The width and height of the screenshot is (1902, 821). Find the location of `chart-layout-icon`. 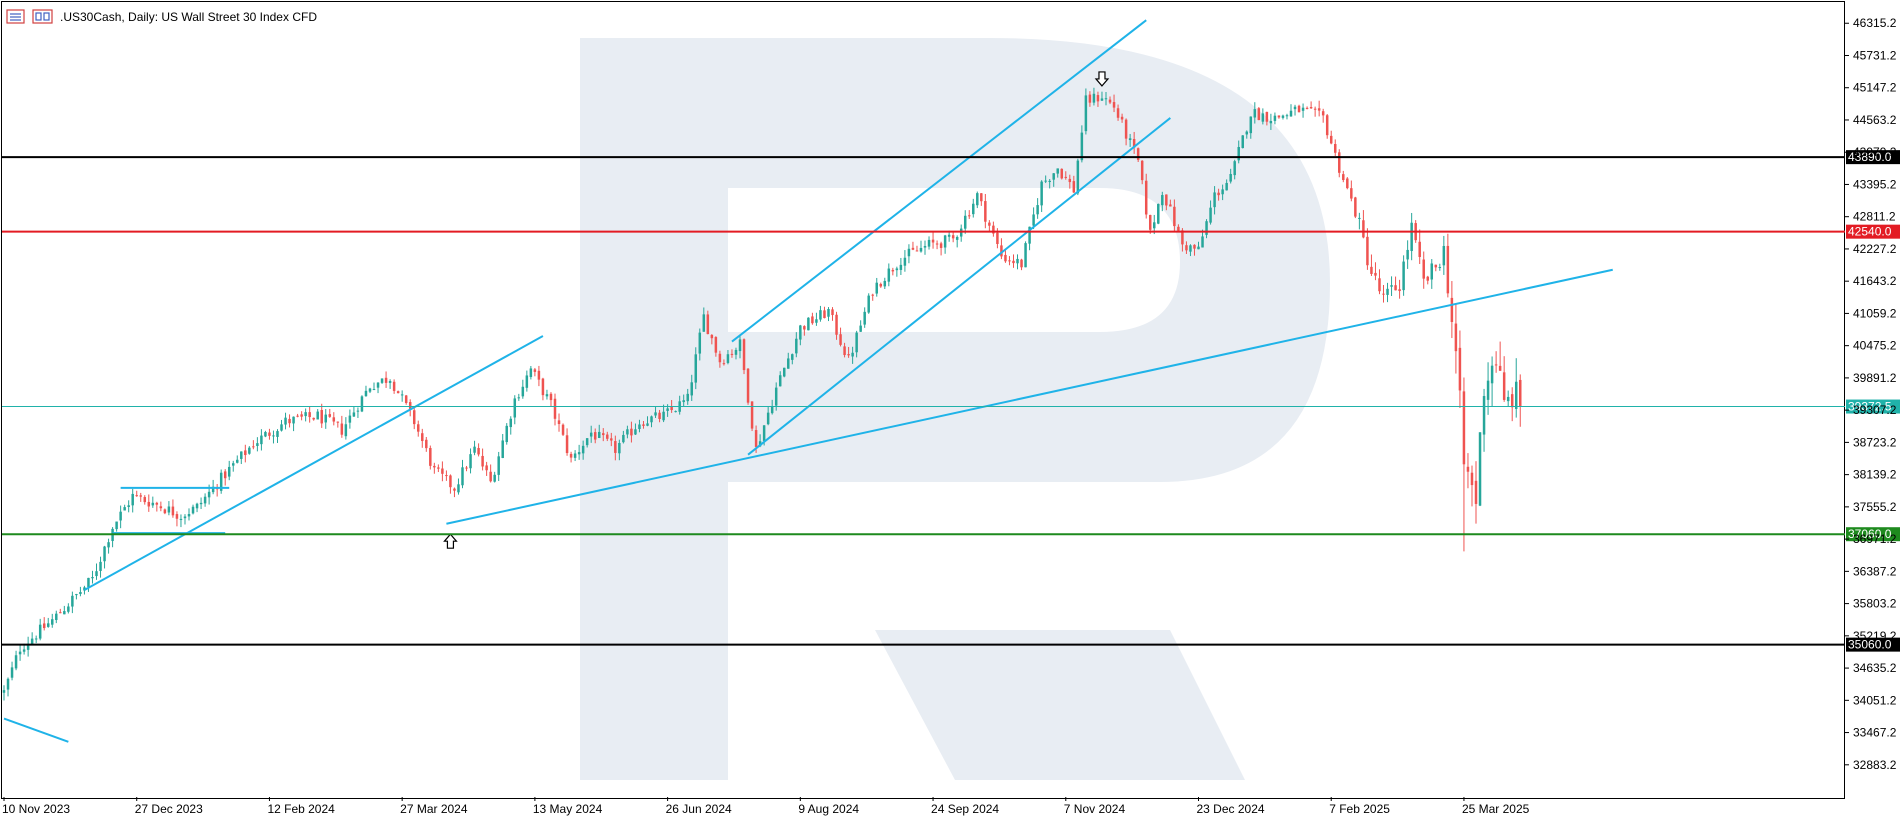

chart-layout-icon is located at coordinates (42, 16).